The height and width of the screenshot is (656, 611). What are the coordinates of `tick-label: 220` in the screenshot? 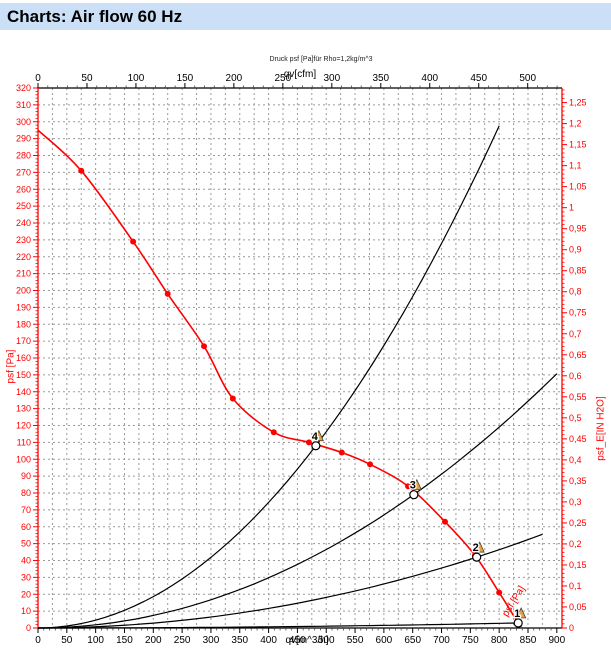 It's located at (23, 257).